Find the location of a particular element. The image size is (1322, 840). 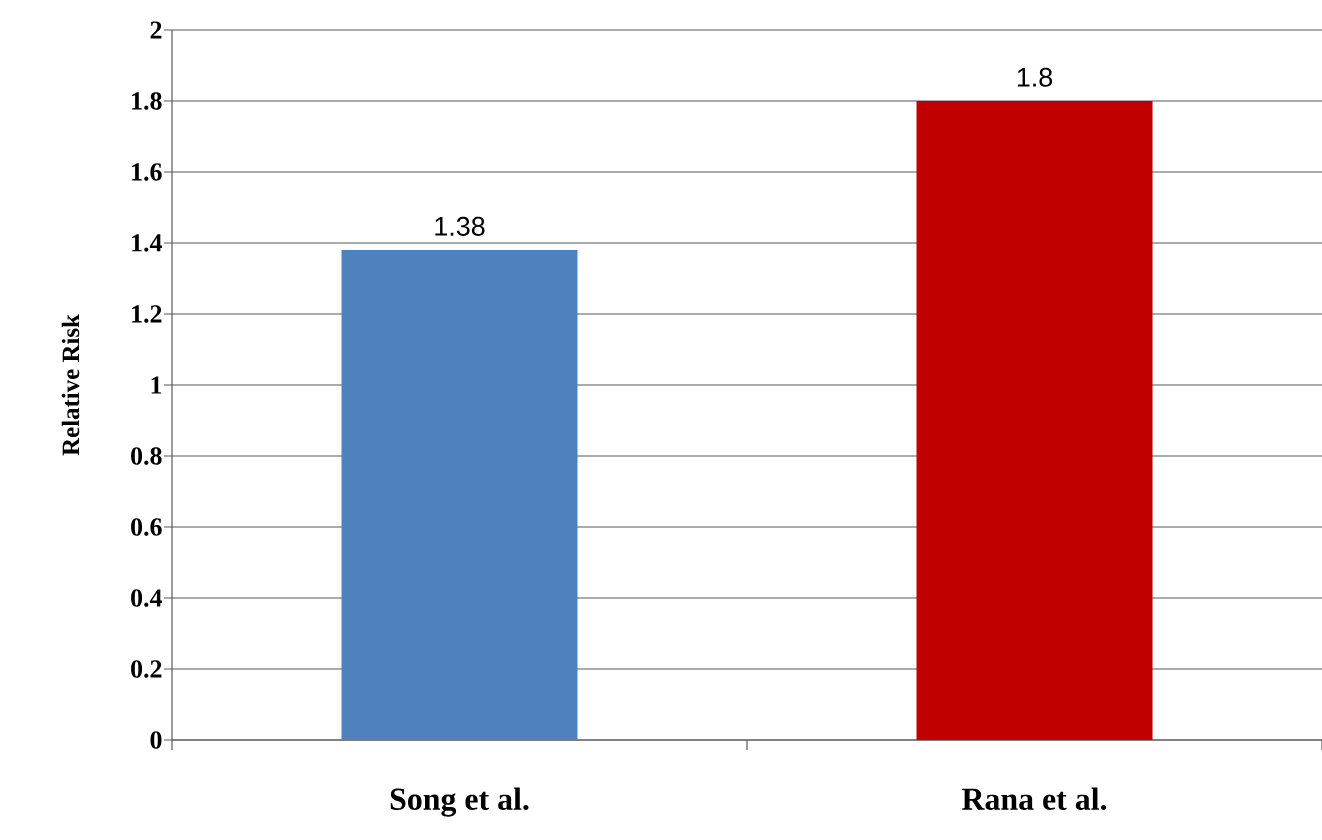

y-tick-label: 2 is located at coordinates (156, 30).